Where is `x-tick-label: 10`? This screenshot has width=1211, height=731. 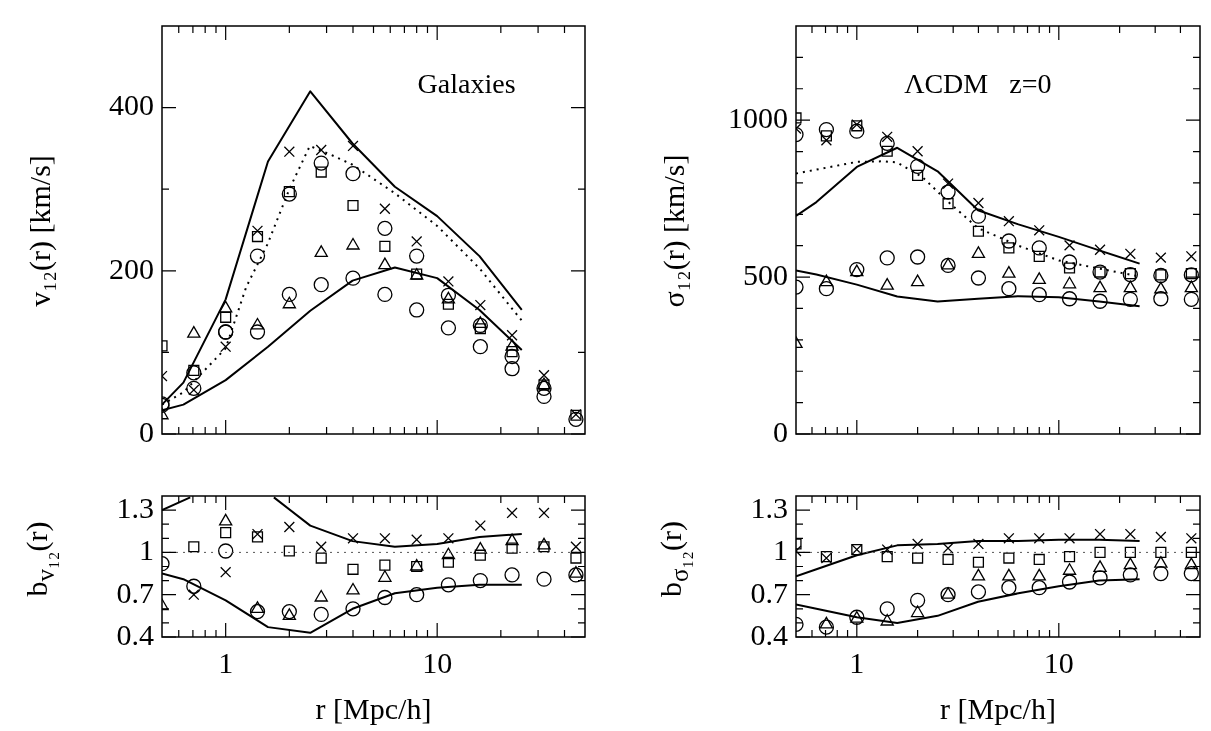
x-tick-label: 10 is located at coordinates (437, 662).